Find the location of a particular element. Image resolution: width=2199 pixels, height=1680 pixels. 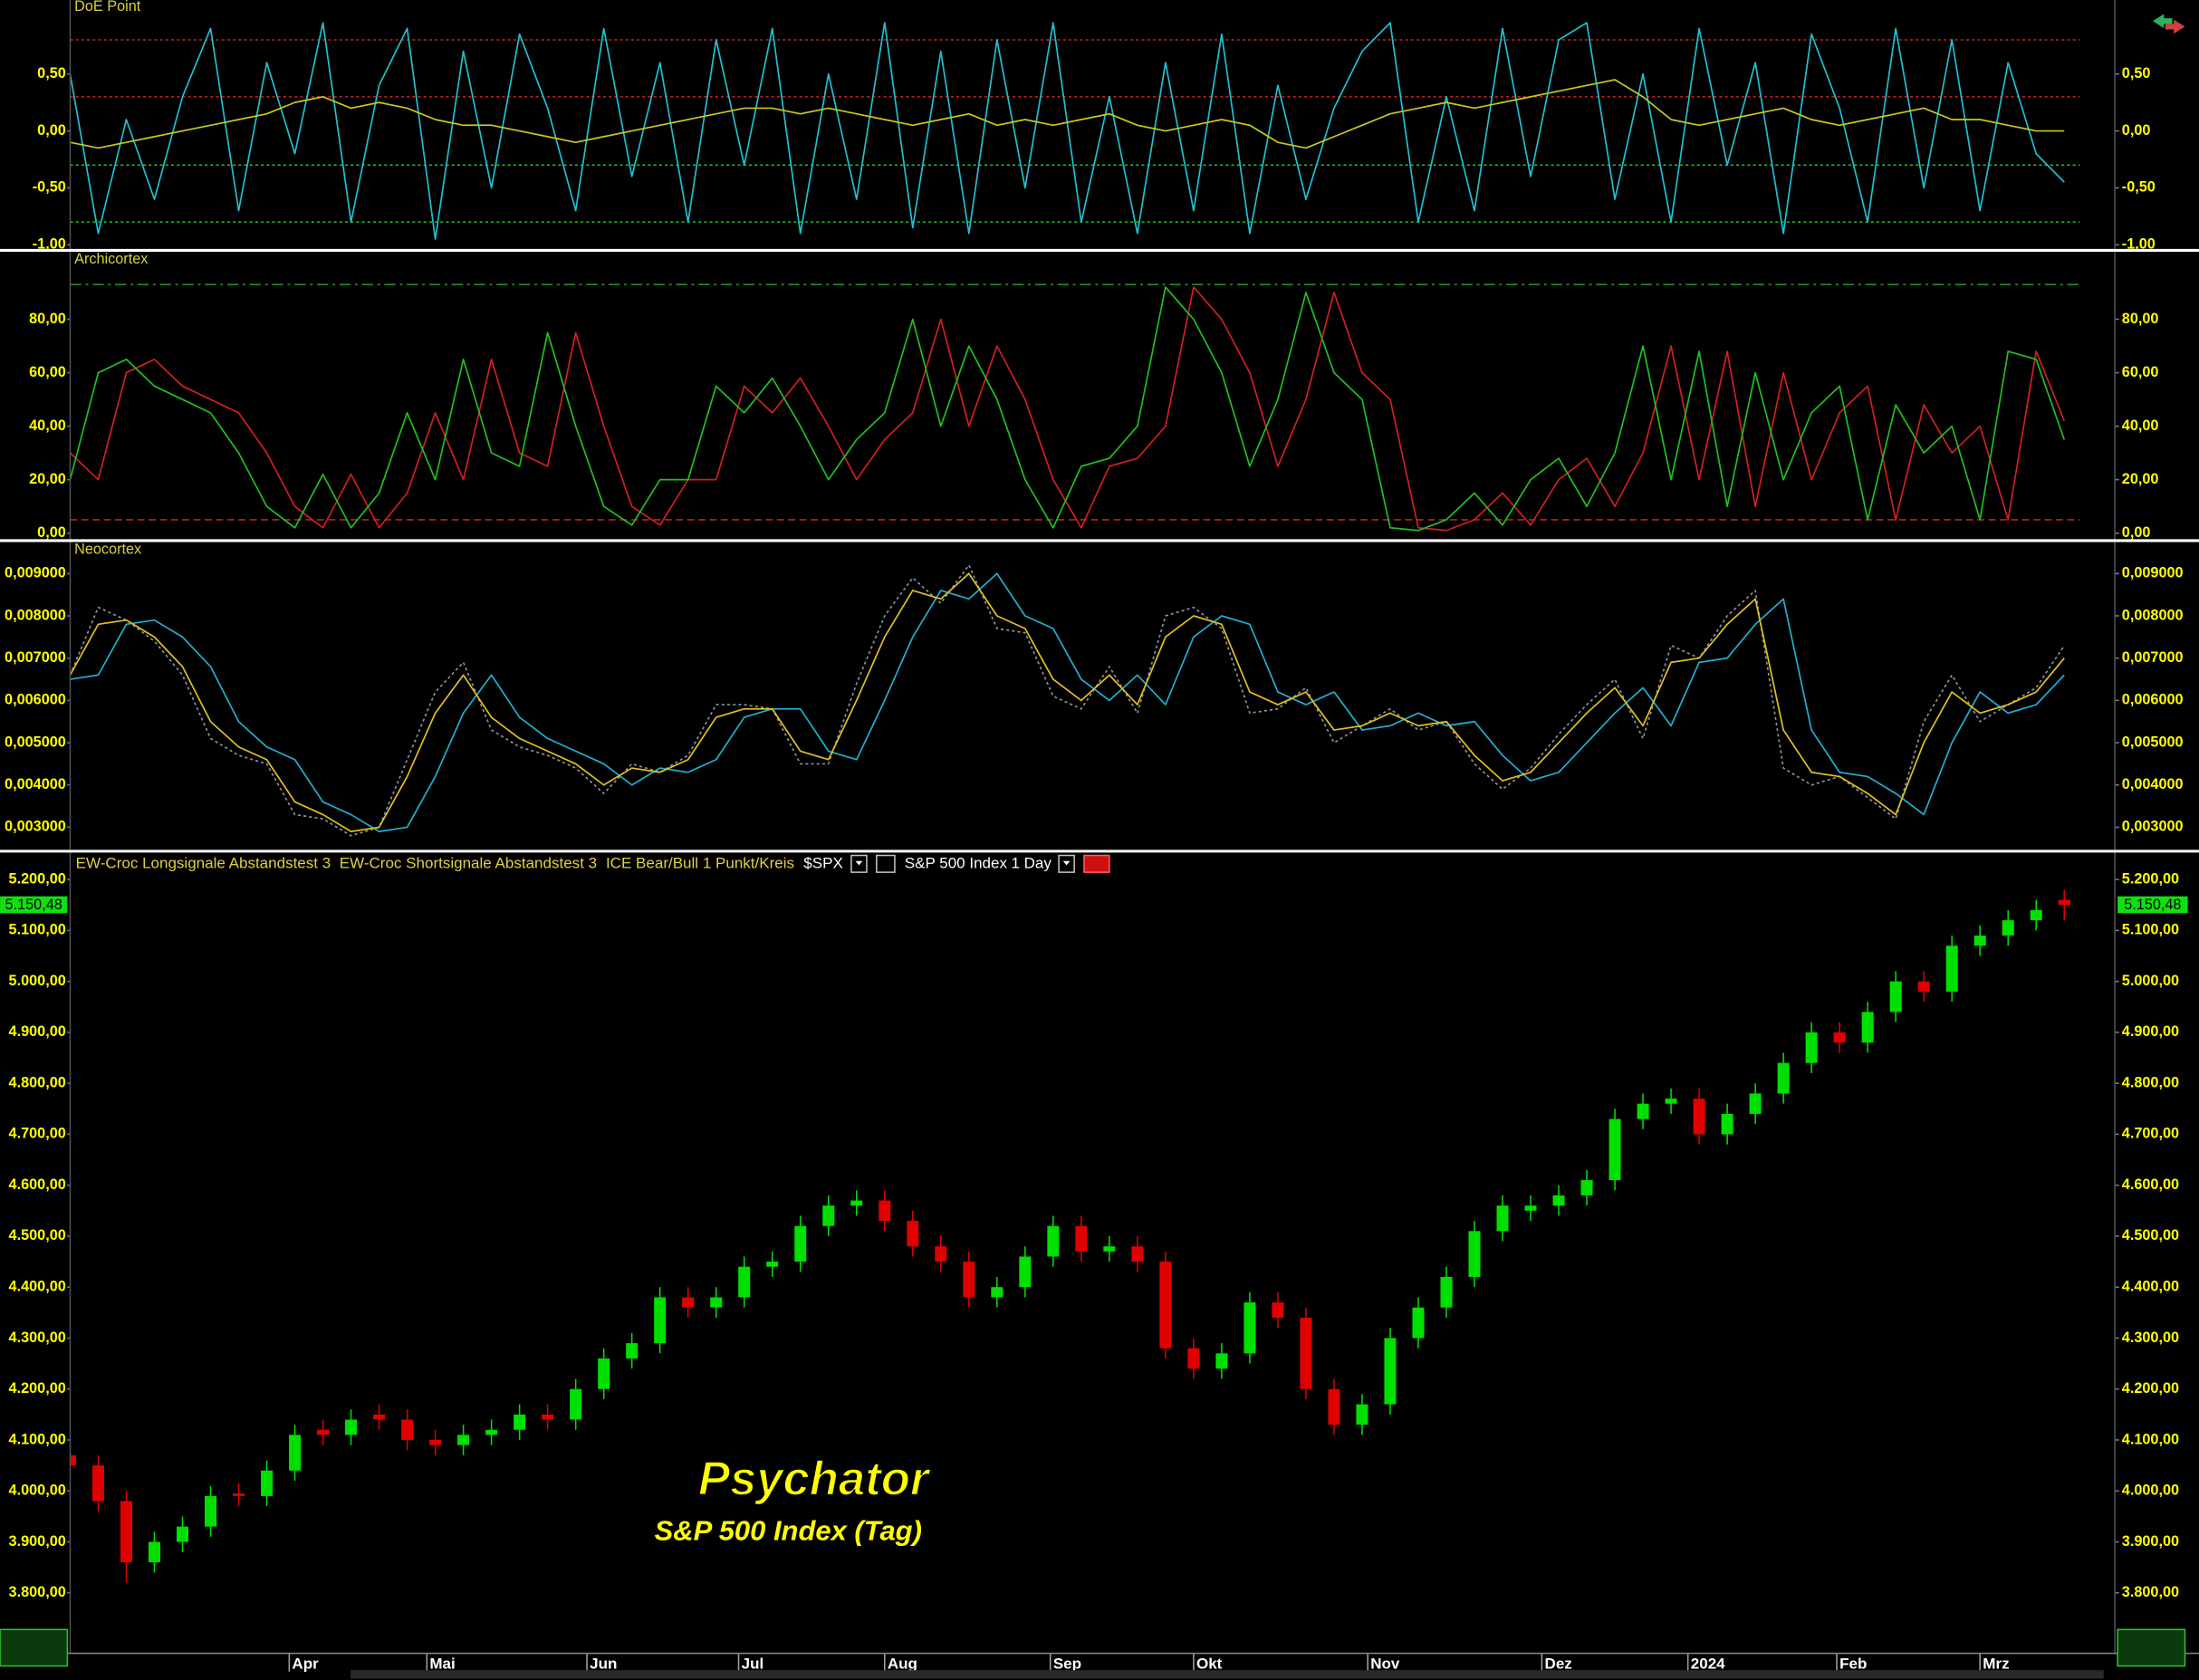

scrollbar is located at coordinates (1227, 1675).